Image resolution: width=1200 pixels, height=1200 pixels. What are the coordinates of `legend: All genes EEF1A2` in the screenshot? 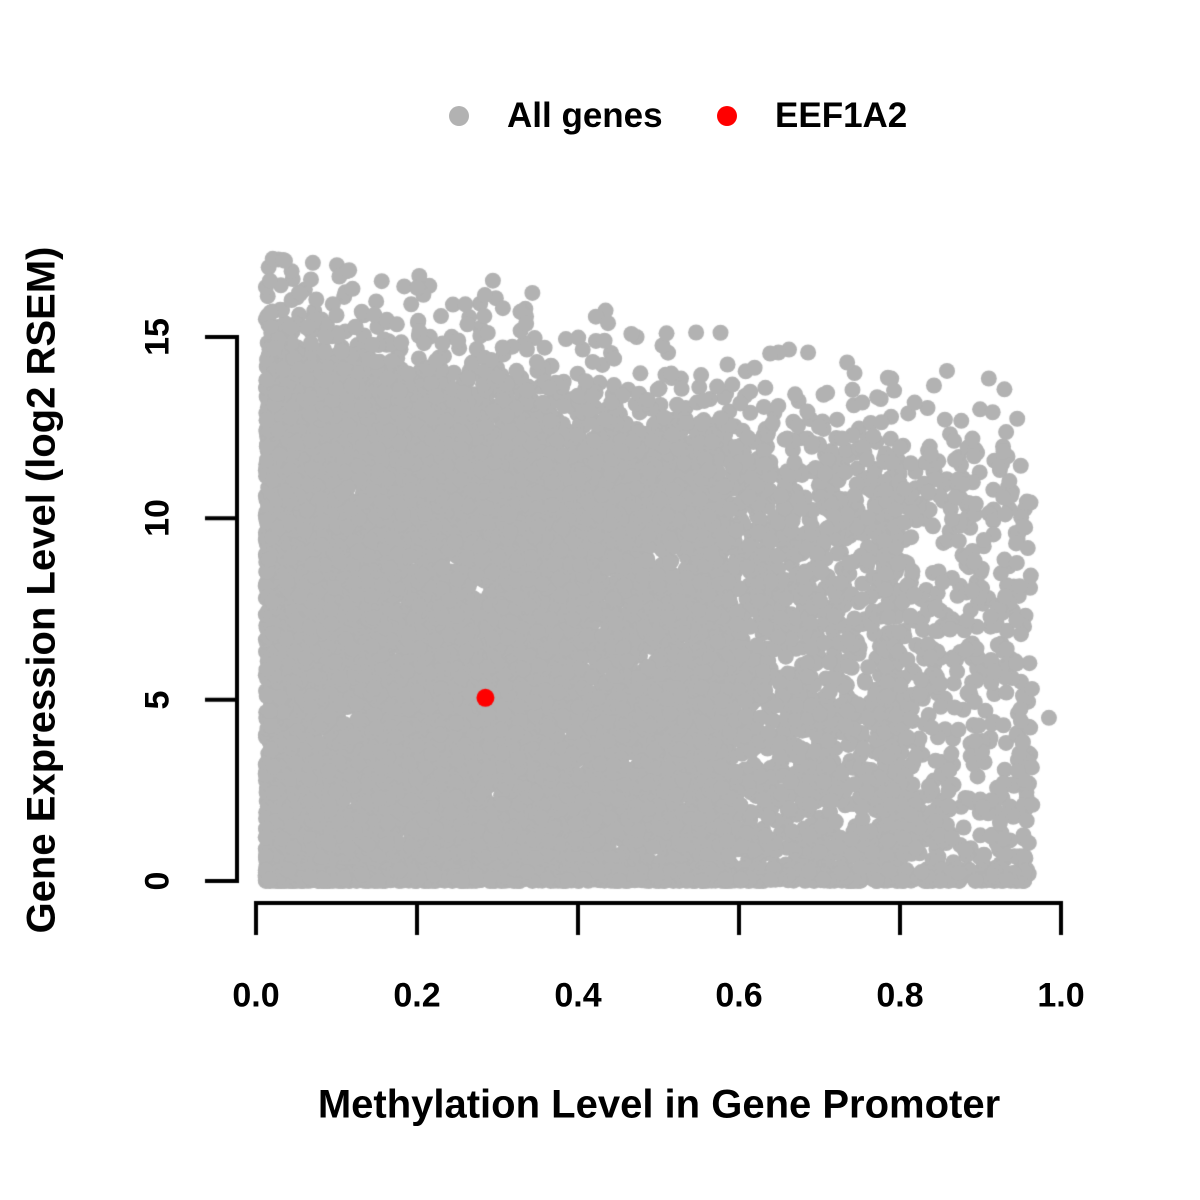 It's located at (600, 116).